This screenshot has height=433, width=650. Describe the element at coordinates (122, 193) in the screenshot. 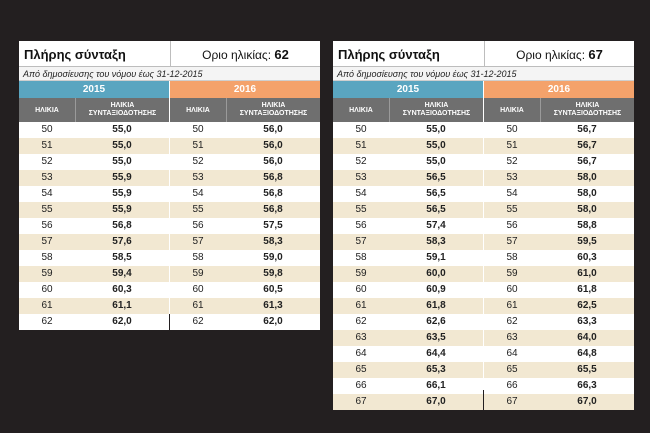

I see `cell-pension-age: 55,9` at that location.